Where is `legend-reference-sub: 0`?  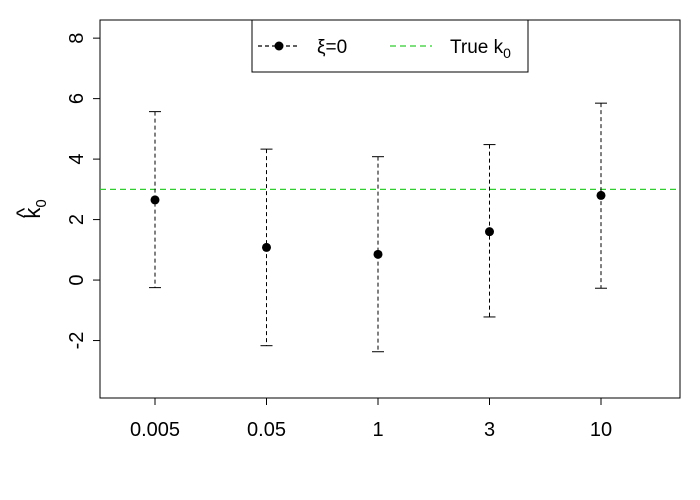 legend-reference-sub: 0 is located at coordinates (507, 53).